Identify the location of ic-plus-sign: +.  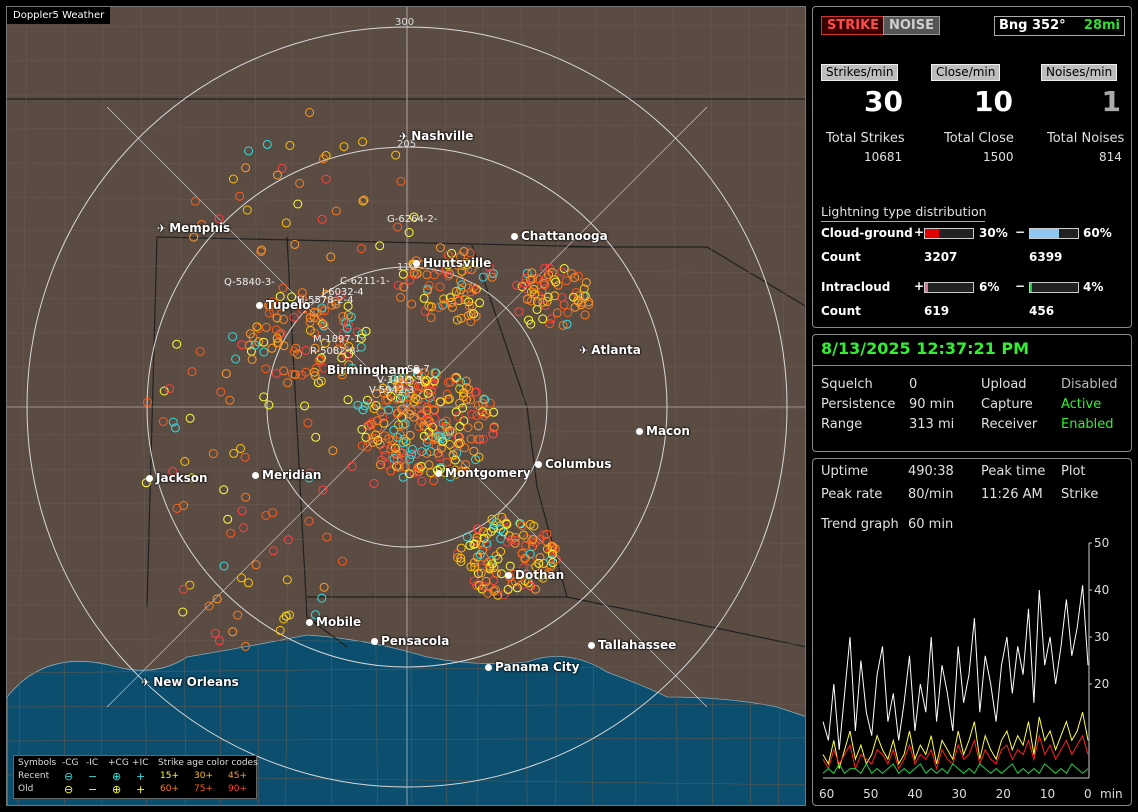
(919, 286).